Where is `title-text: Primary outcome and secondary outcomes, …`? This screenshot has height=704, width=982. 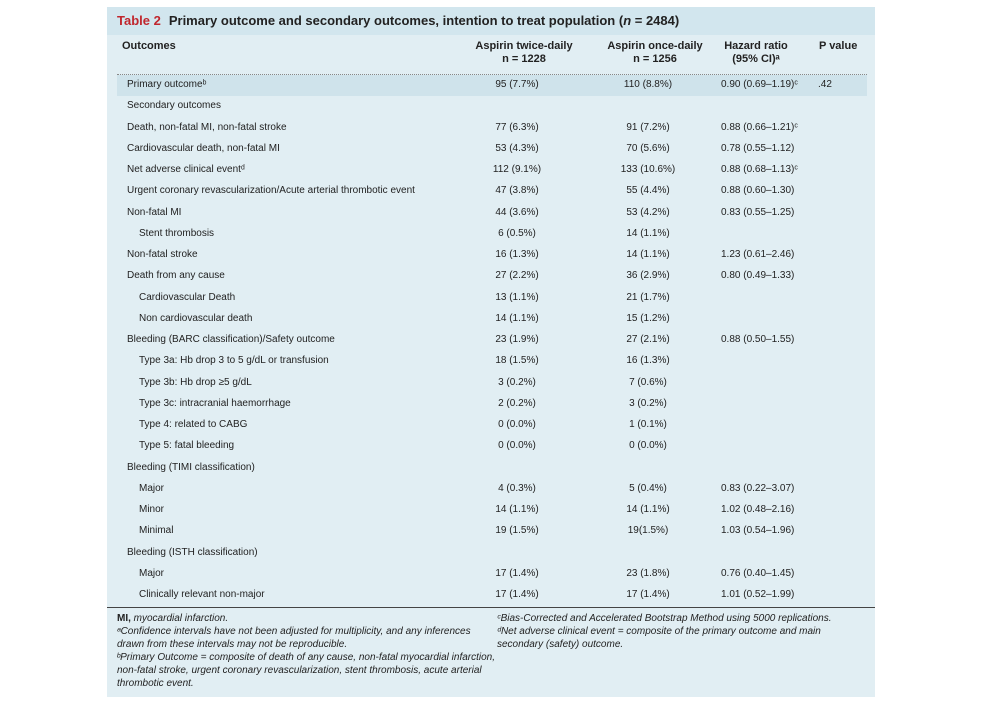
title-text: Primary outcome and secondary outcomes, … is located at coordinates (396, 20).